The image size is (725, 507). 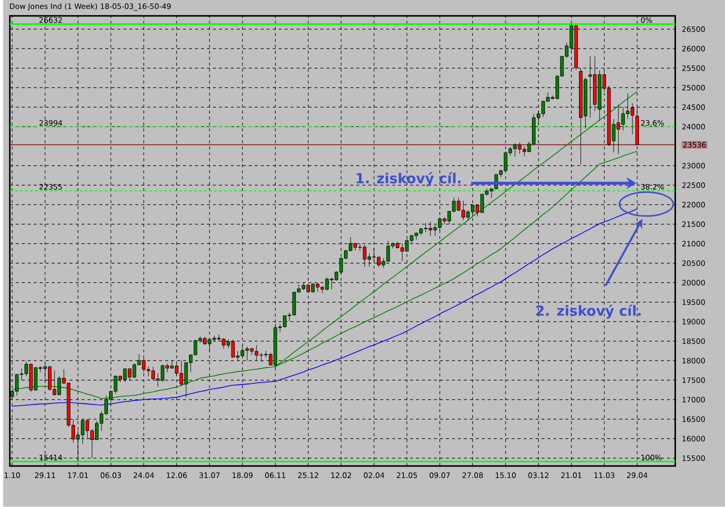 I want to click on annotation: 2. ziskový cíl., so click(x=588, y=311).